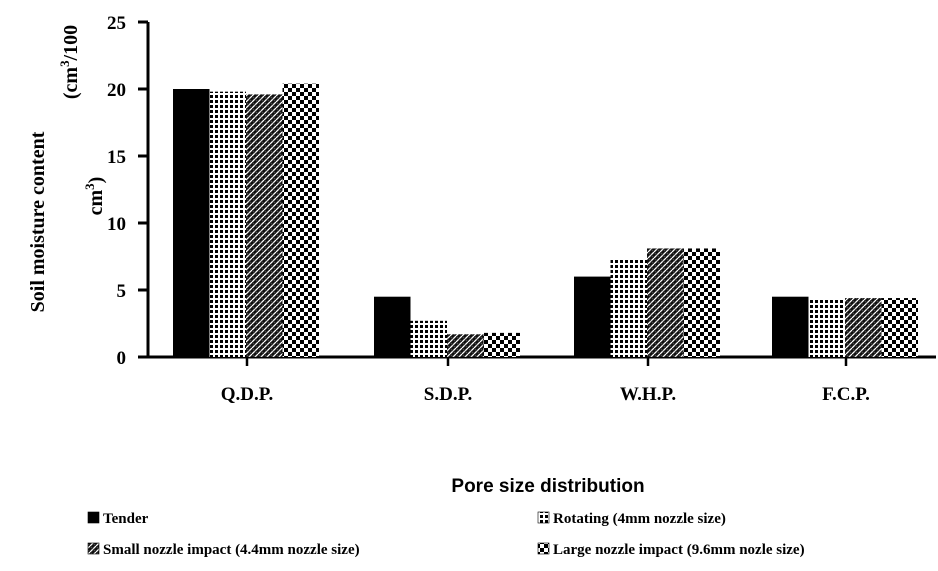 Image resolution: width=938 pixels, height=571 pixels. What do you see at coordinates (116, 157) in the screenshot?
I see `y-tick-label: 15` at bounding box center [116, 157].